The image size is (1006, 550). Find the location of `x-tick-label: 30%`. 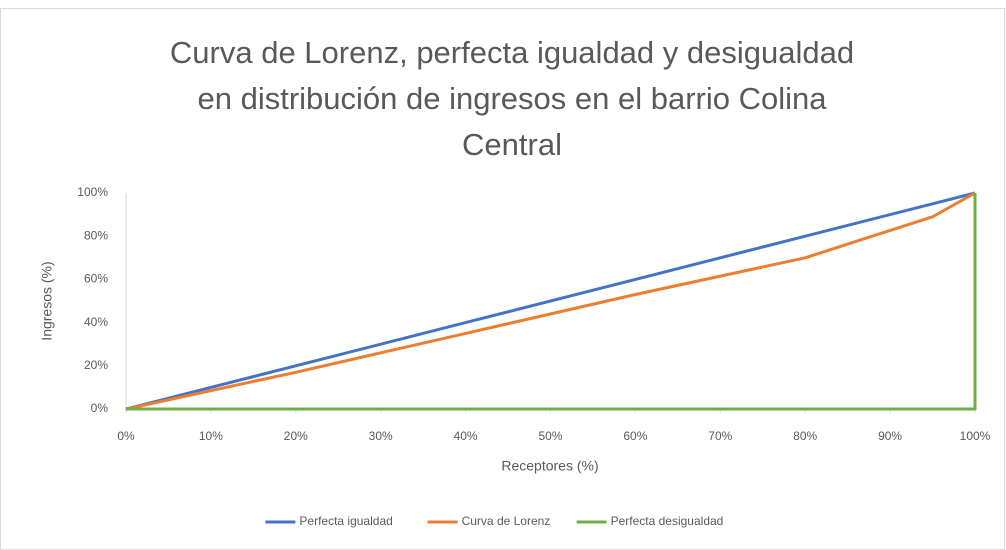

x-tick-label: 30% is located at coordinates (381, 436).